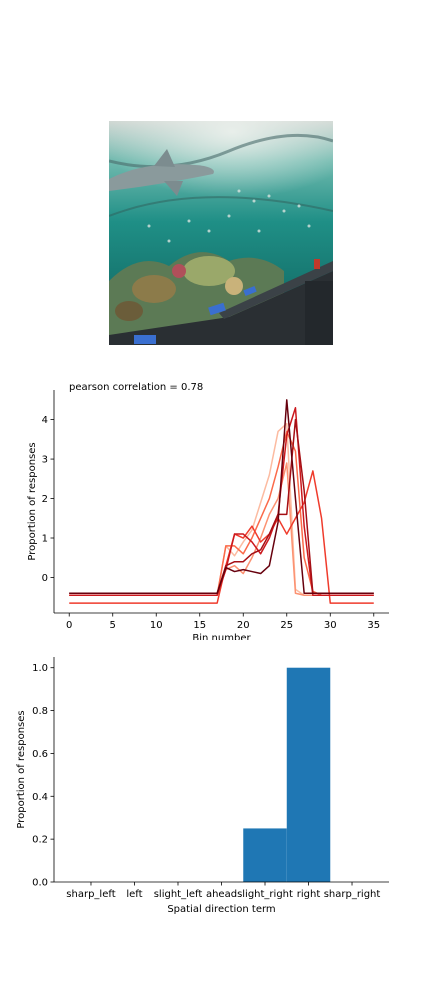 This screenshot has height=1008, width=432. What do you see at coordinates (221, 233) in the screenshot?
I see `aquarium-photo` at bounding box center [221, 233].